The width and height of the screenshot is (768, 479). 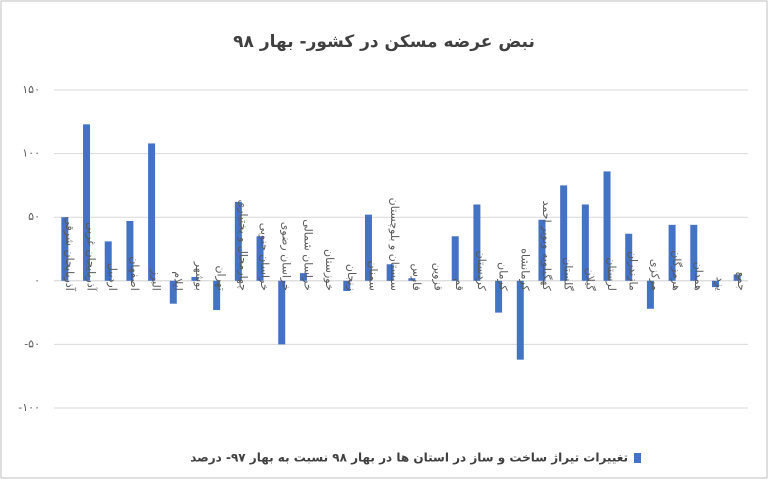 I want to click on x-tick-label: ایلام, so click(x=177, y=281).